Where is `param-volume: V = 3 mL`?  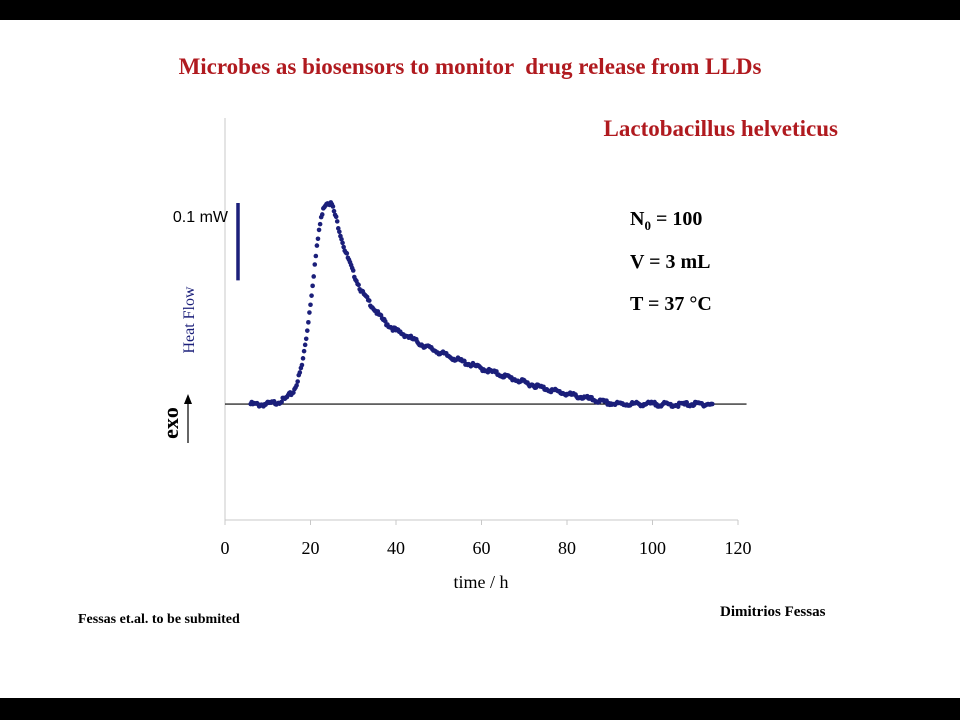
param-volume: V = 3 mL is located at coordinates (670, 262).